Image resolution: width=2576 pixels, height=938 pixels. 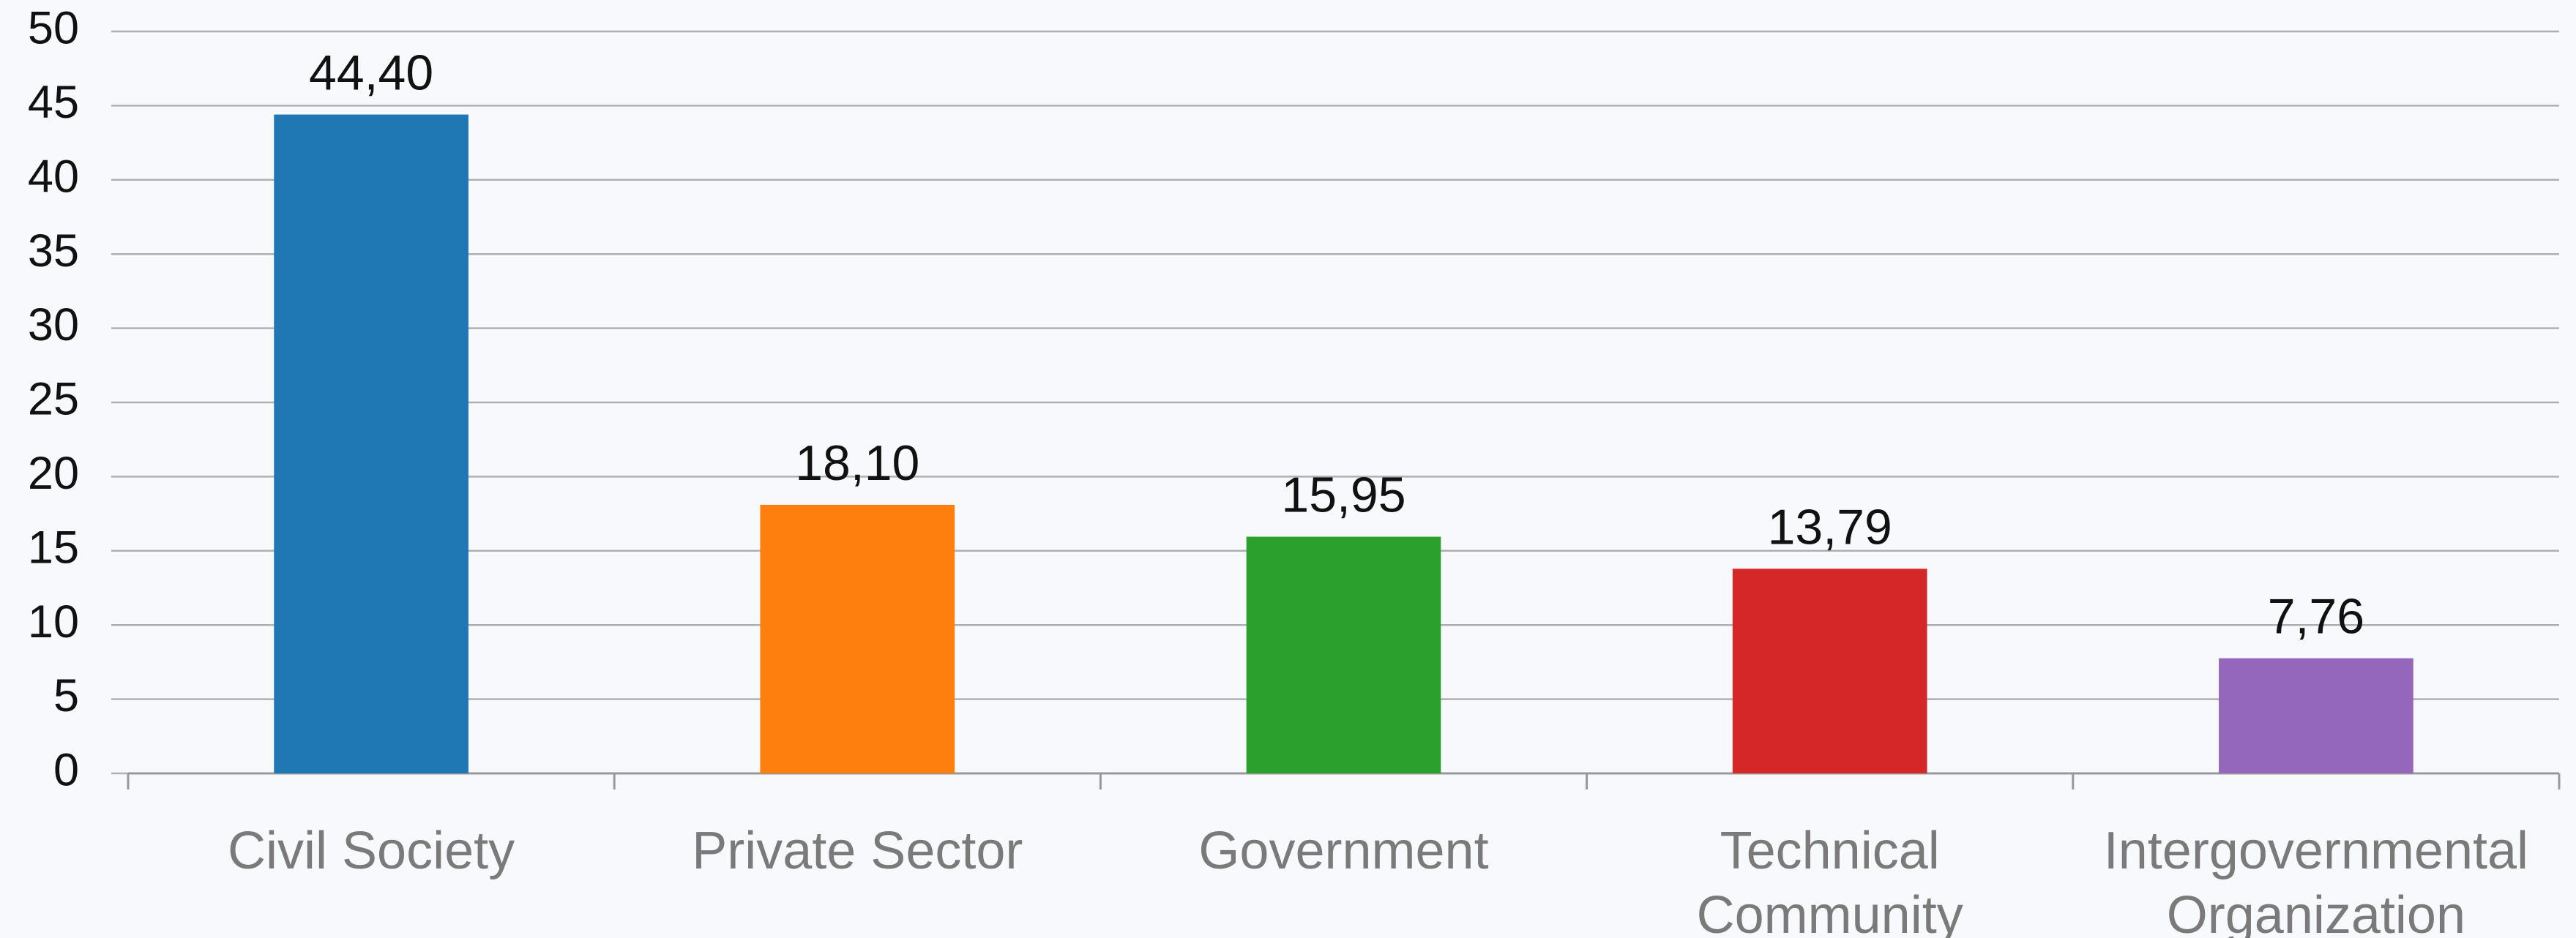 What do you see at coordinates (371, 73) in the screenshot?
I see `value-label: 44,40` at bounding box center [371, 73].